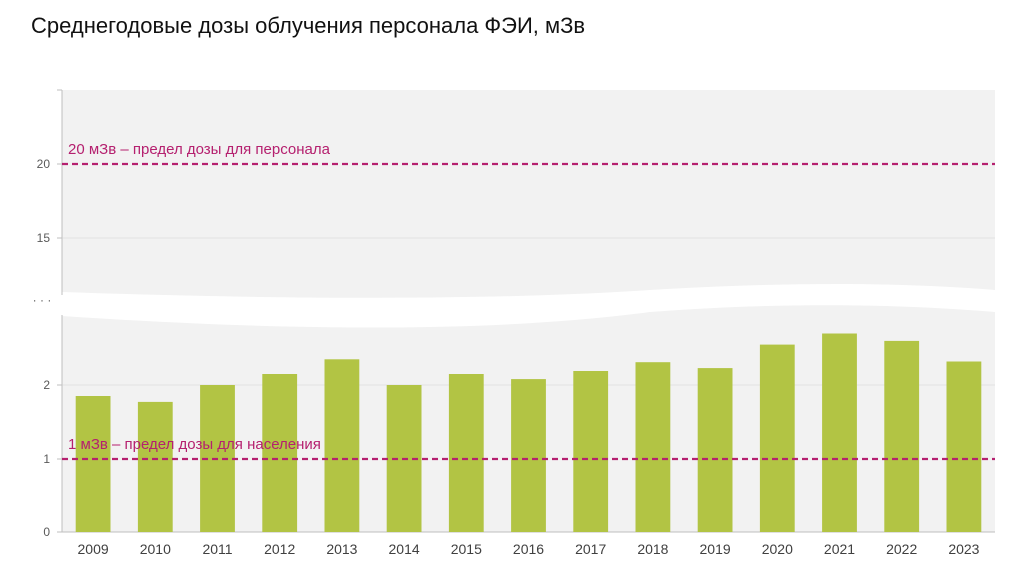 The image size is (1024, 576). I want to click on x-tick-label-2012: 2012, so click(279, 549).